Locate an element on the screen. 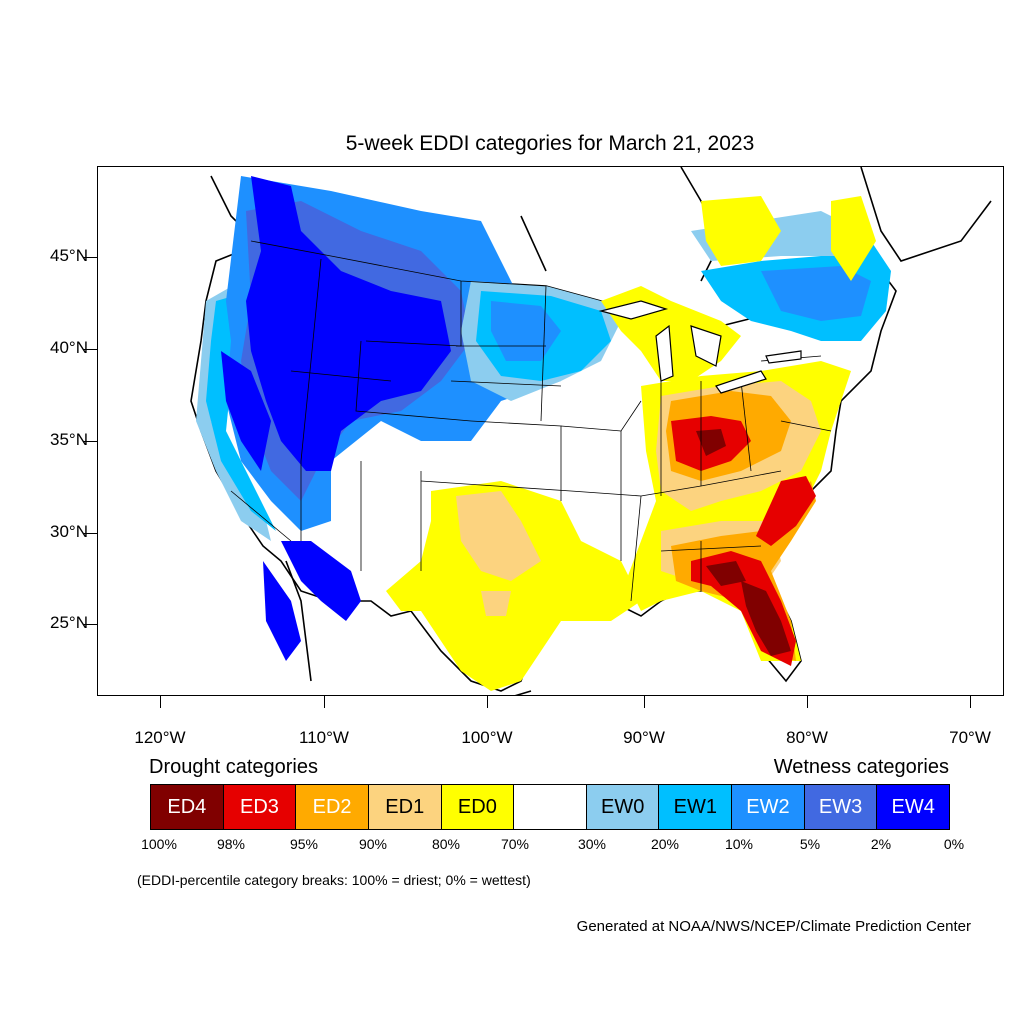  legend-label-ed1: ED1 is located at coordinates (405, 806).